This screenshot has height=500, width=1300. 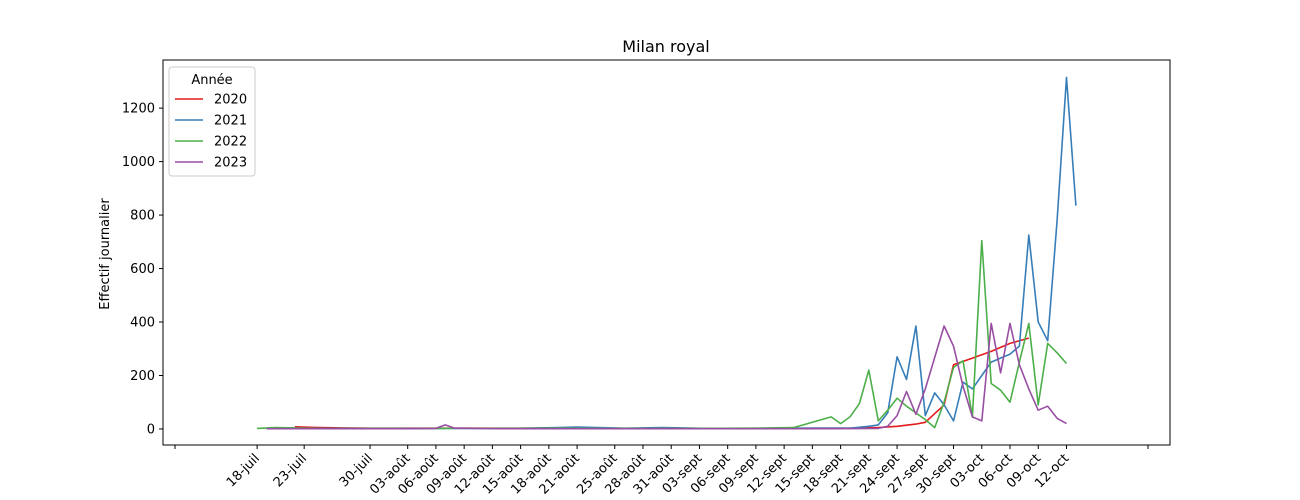 I want to click on legend-label-2023: 2023, so click(x=230, y=163).